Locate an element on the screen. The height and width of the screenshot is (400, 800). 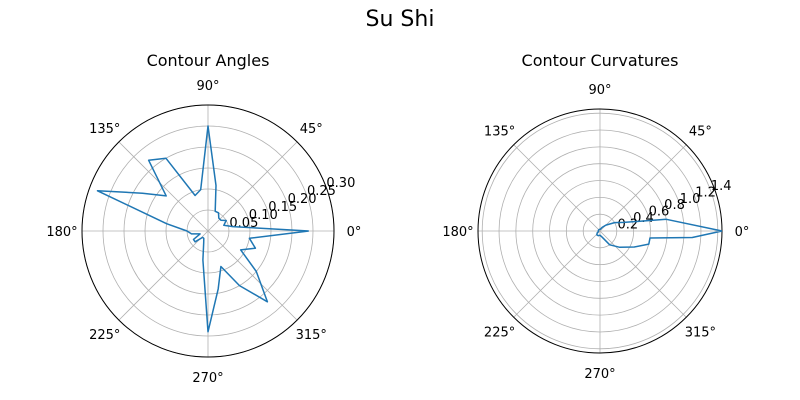
chart-title-contour-curvatures: Contour Curvatures is located at coordinates (600, 60).